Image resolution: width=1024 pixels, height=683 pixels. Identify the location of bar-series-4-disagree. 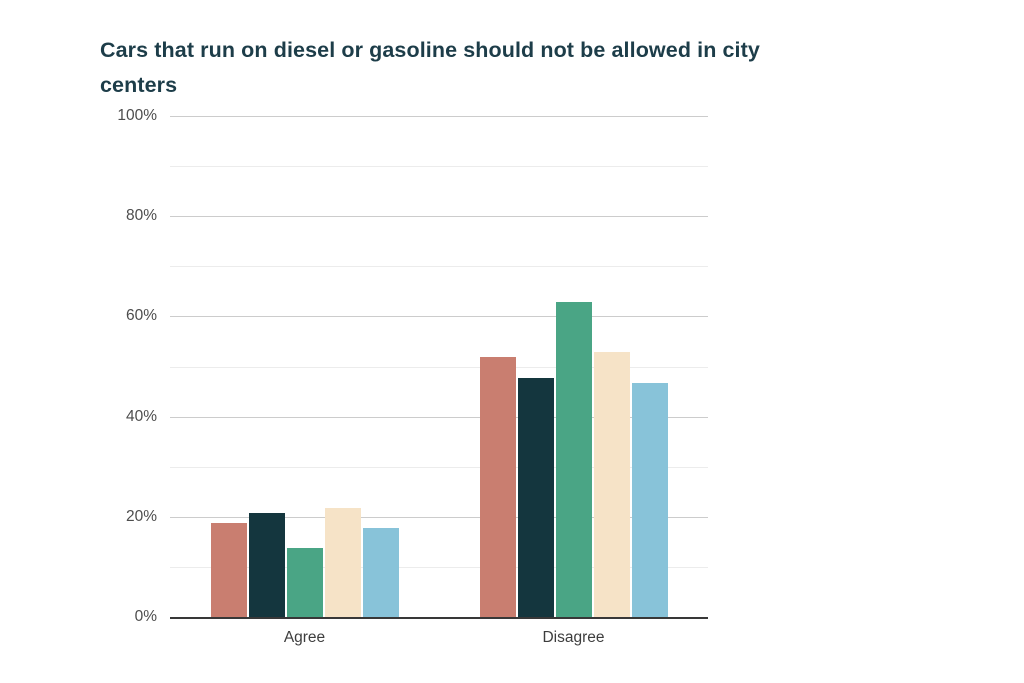
(611, 485).